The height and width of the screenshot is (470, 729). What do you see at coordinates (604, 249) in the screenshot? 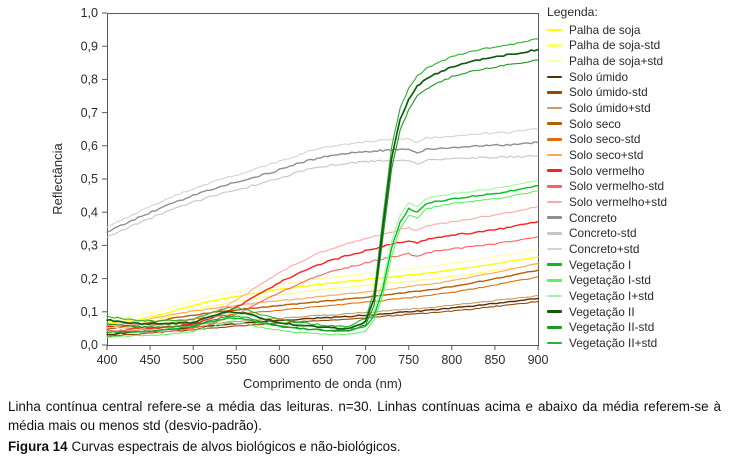
I see `legend-item-label: Concreto+std` at bounding box center [604, 249].